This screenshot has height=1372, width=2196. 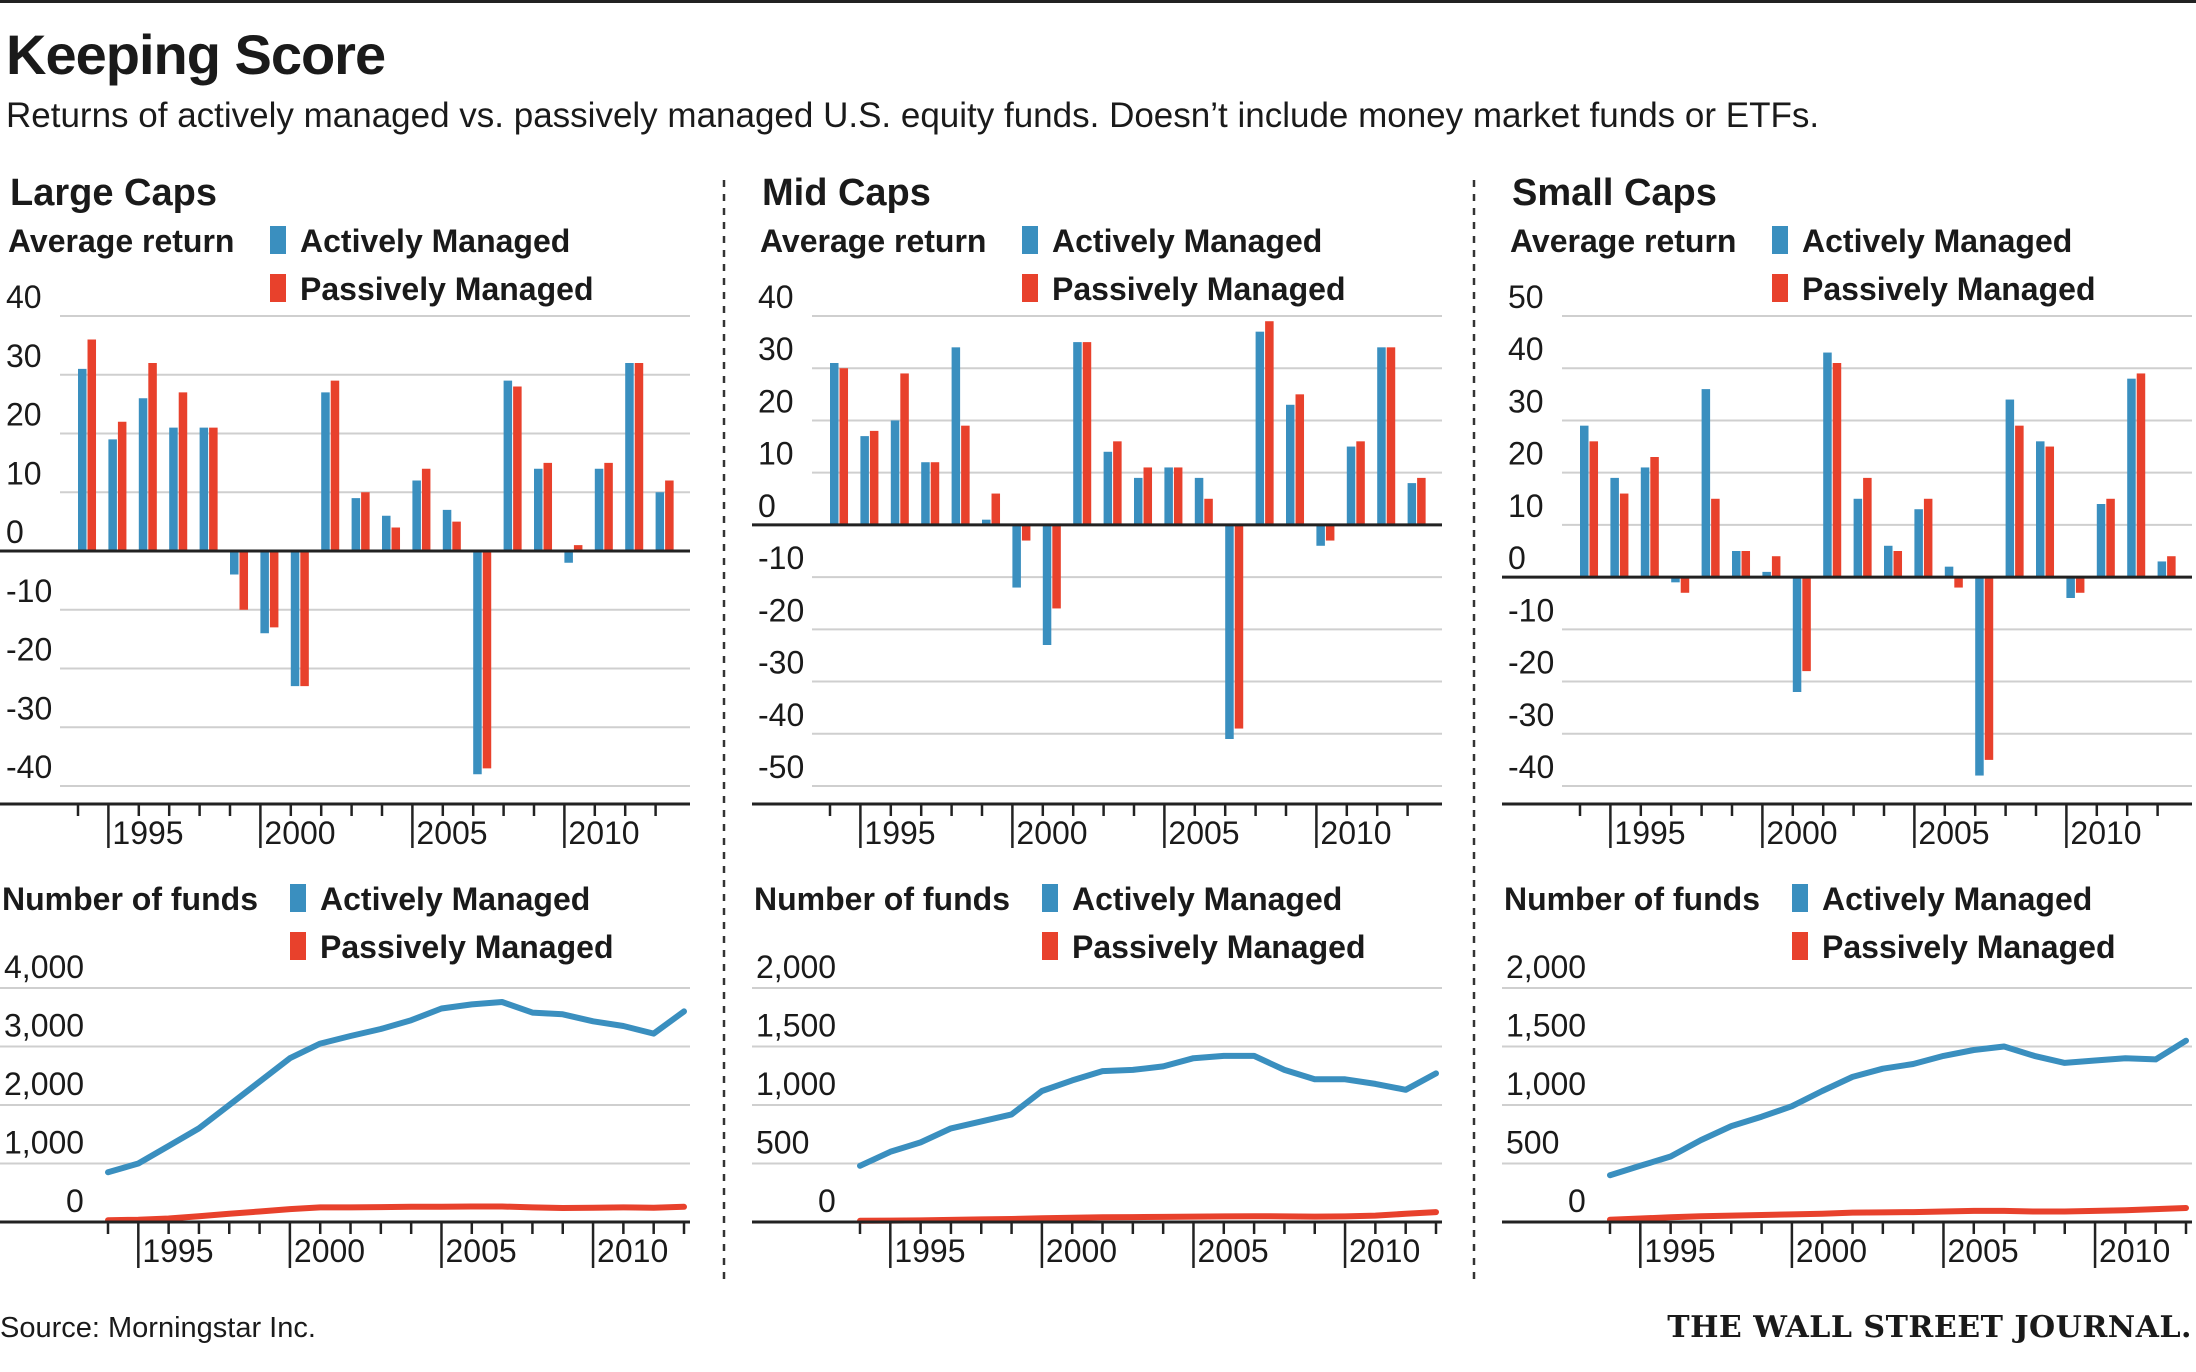 I want to click on y-tick-label-1-6: -20, so click(x=781, y=610).